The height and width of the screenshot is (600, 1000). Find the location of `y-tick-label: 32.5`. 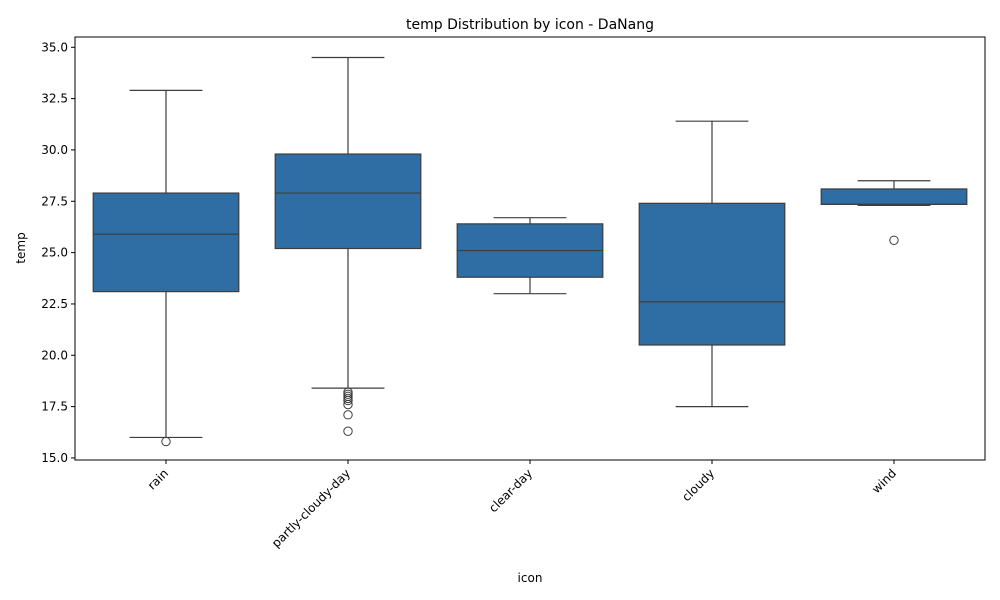

y-tick-label: 32.5 is located at coordinates (54, 99).